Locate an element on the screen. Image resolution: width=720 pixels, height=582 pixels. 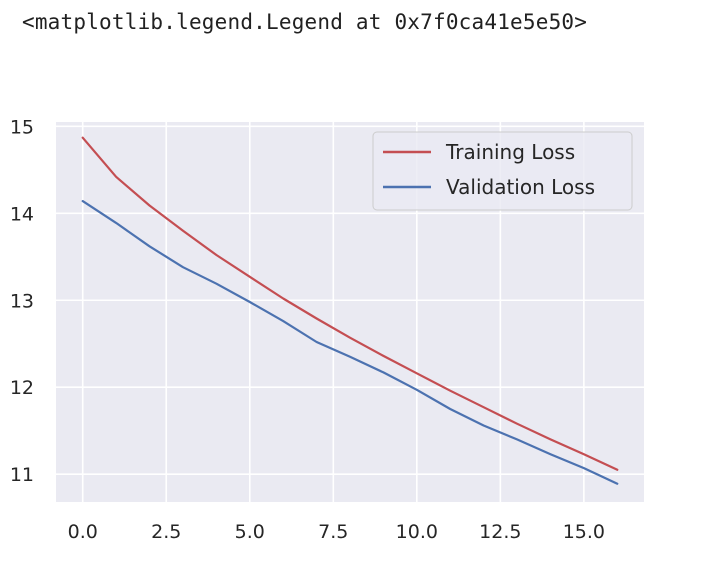
x-tick-label: 7.5 is located at coordinates (333, 532).